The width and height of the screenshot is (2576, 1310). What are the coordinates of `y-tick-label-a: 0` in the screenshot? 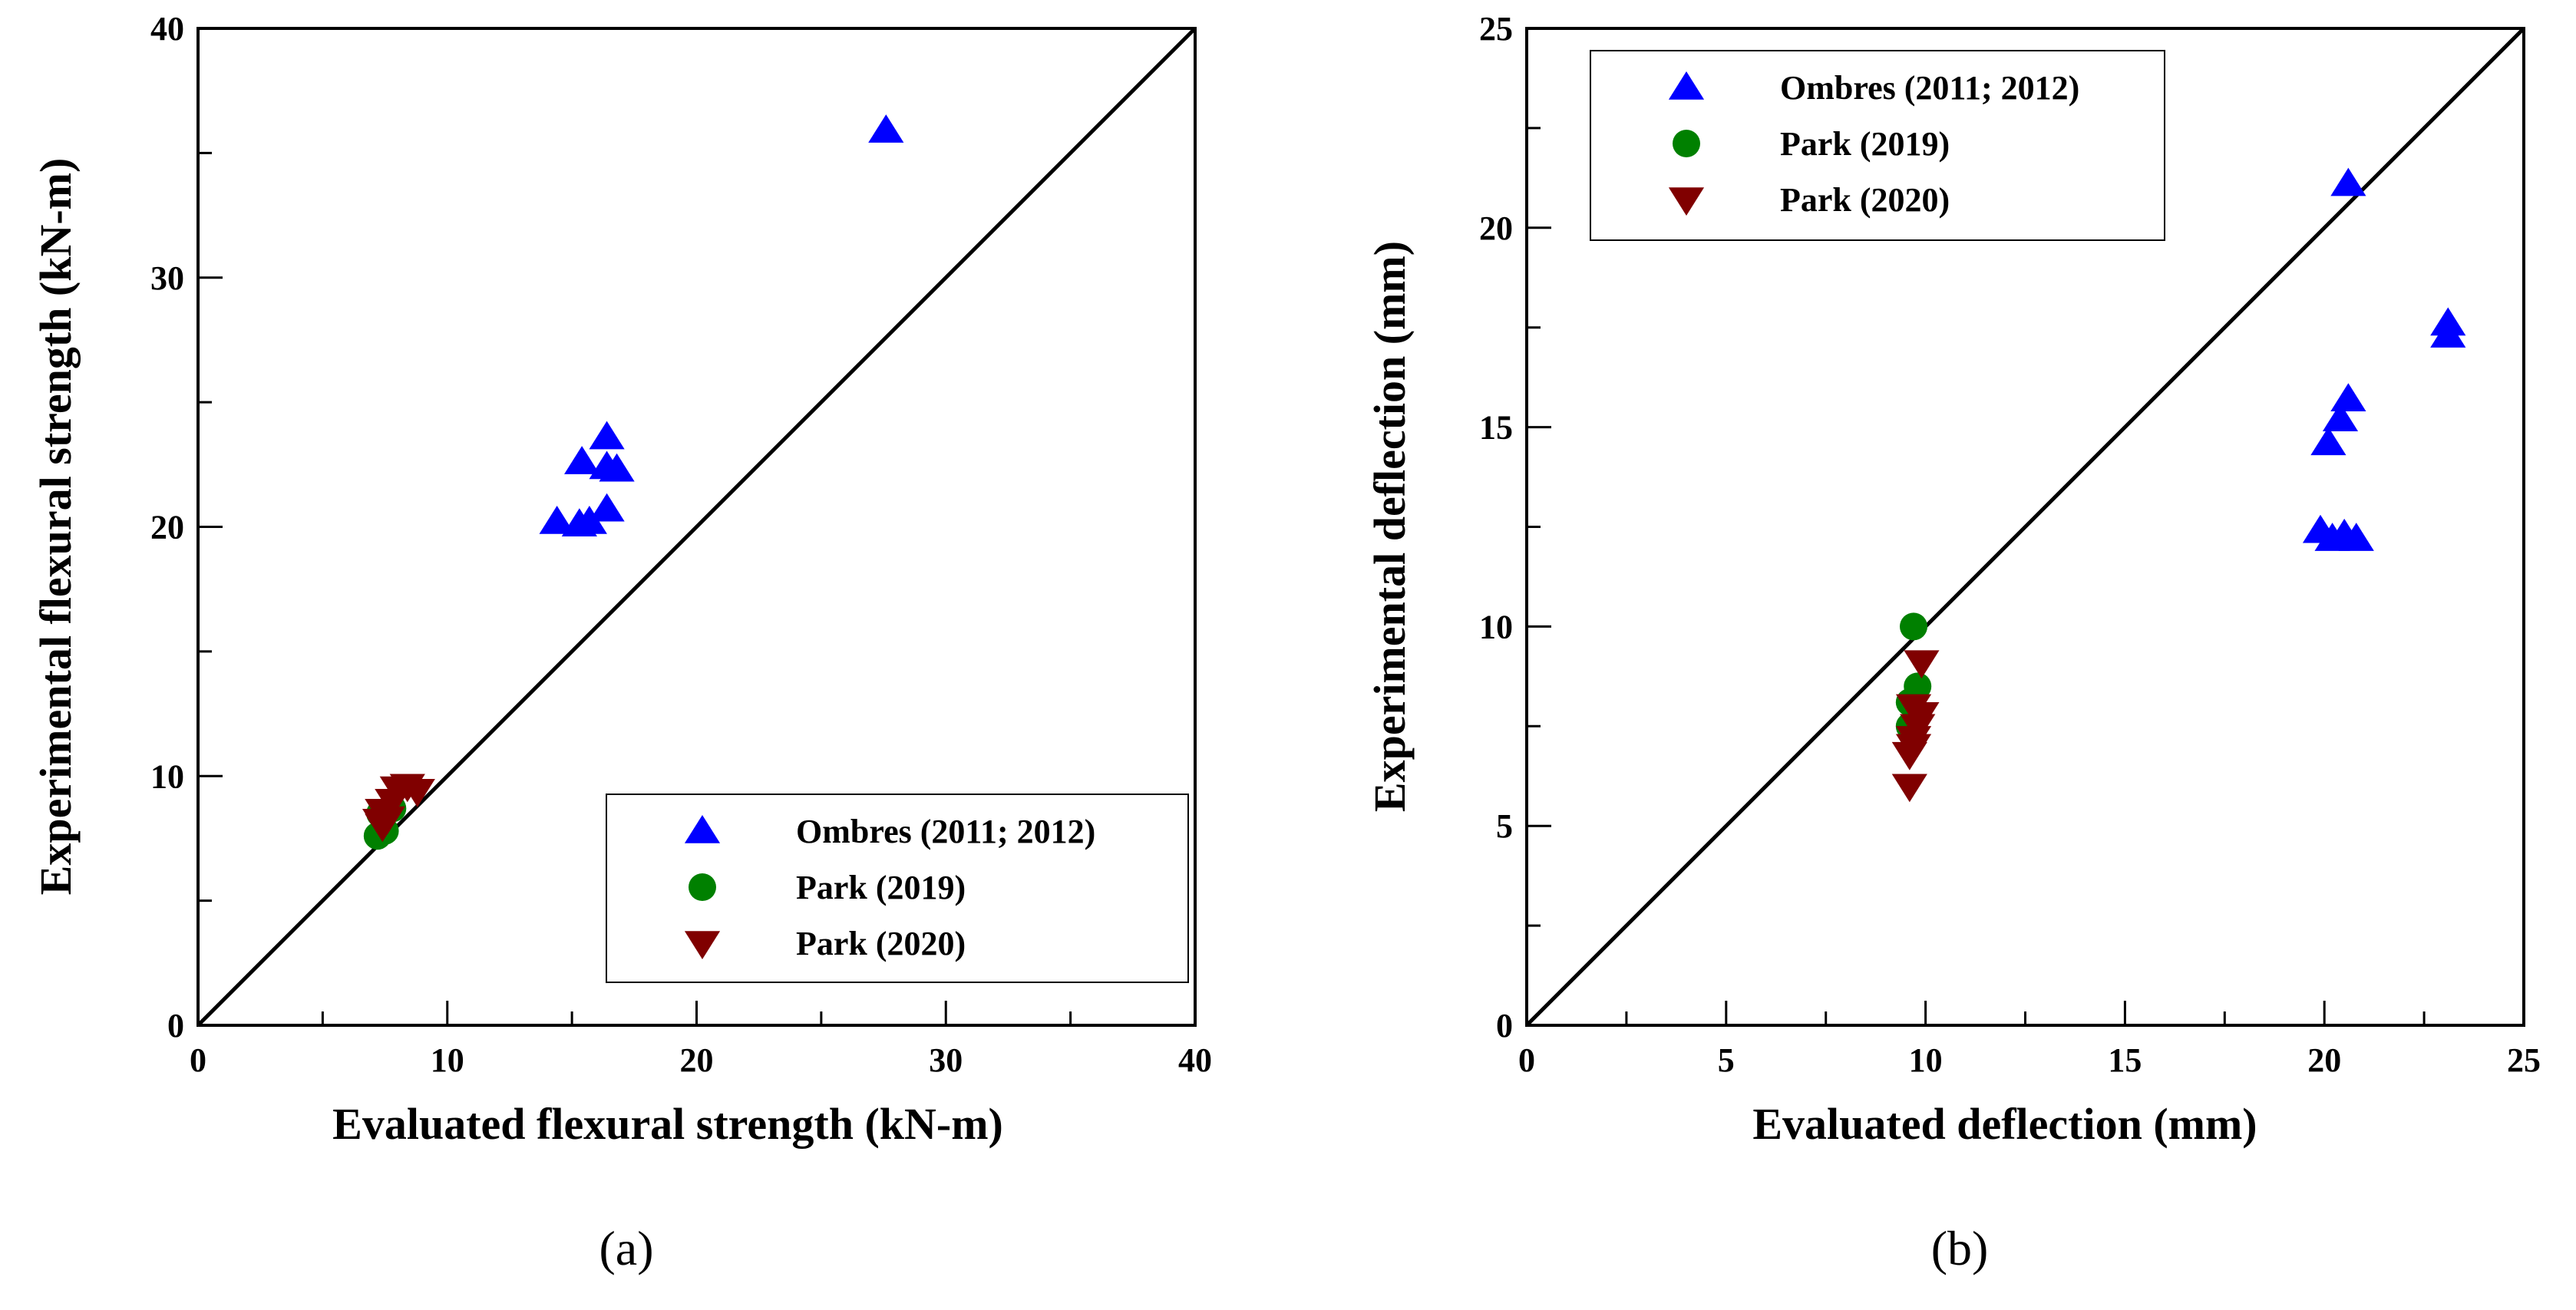 It's located at (175, 1025).